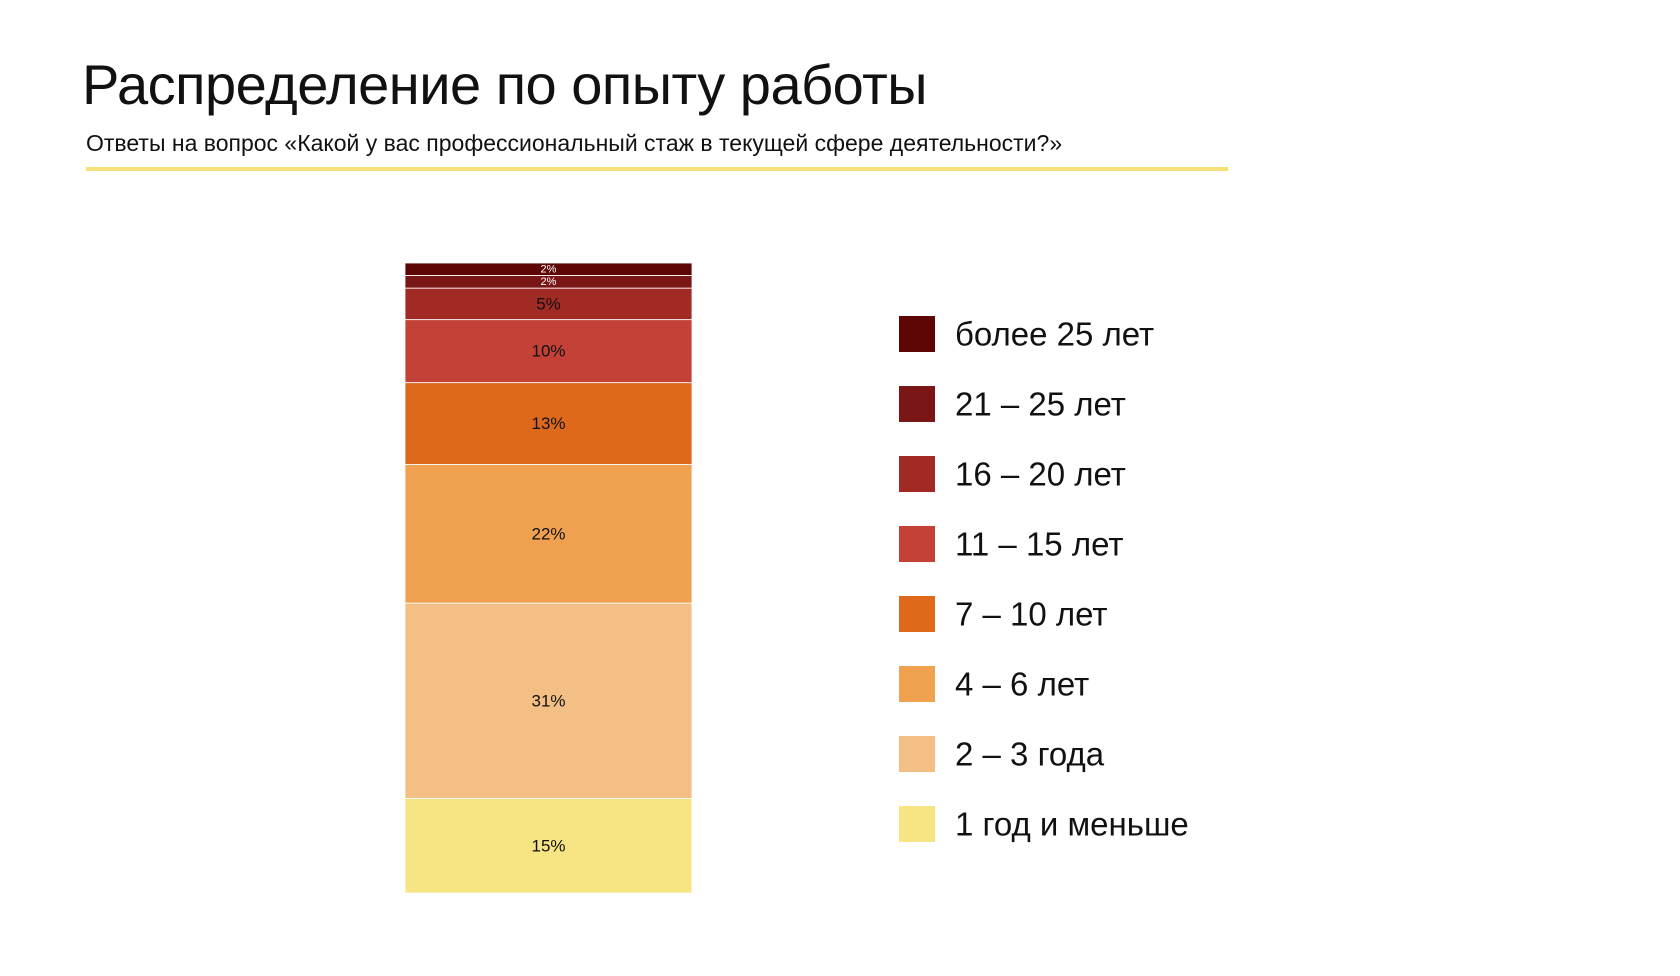 This screenshot has height=976, width=1680. Describe the element at coordinates (1022, 684) in the screenshot. I see `legend-label: 4 – 6 лет` at that location.